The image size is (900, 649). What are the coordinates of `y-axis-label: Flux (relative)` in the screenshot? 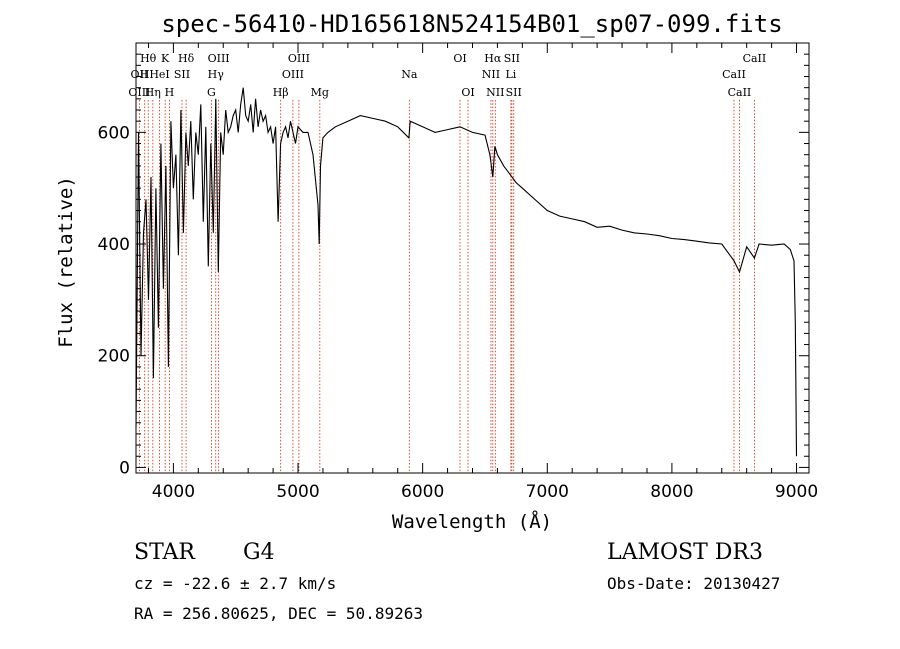 It's located at (66, 262).